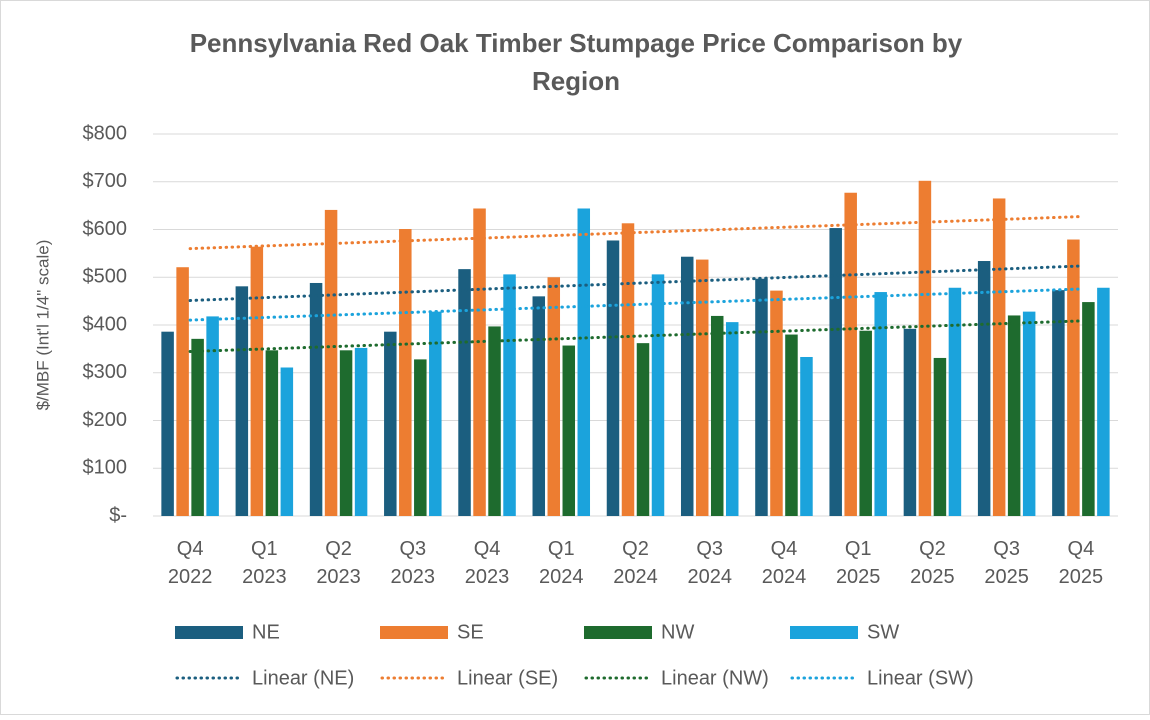  What do you see at coordinates (105, 277) in the screenshot?
I see `y-tick-label: $500` at bounding box center [105, 277].